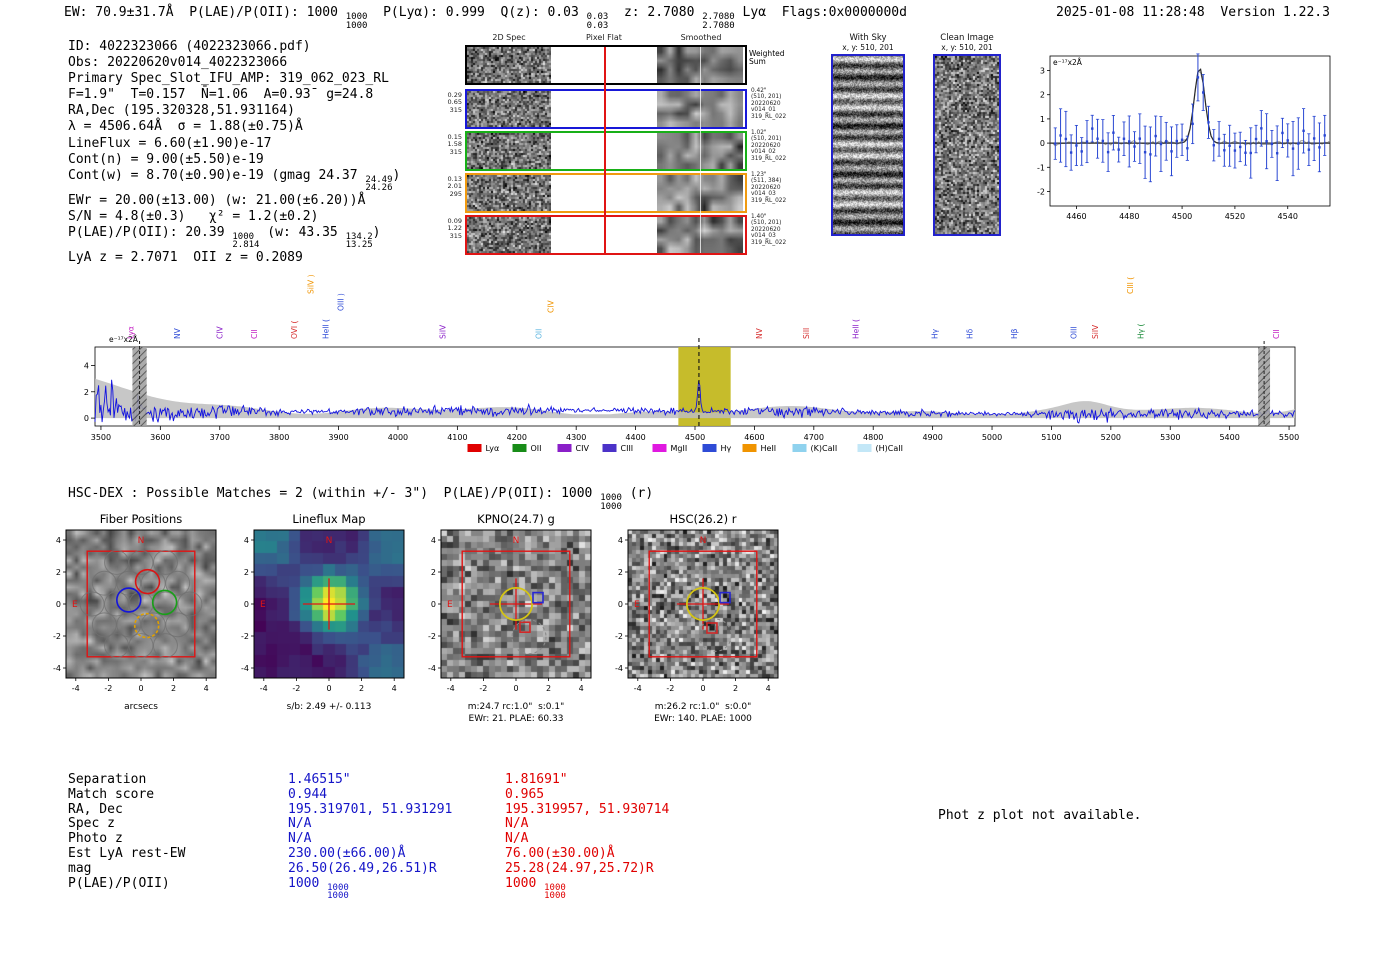  I want to click on svg-text: e⁻¹⁷x2Å, so click(124, 339).